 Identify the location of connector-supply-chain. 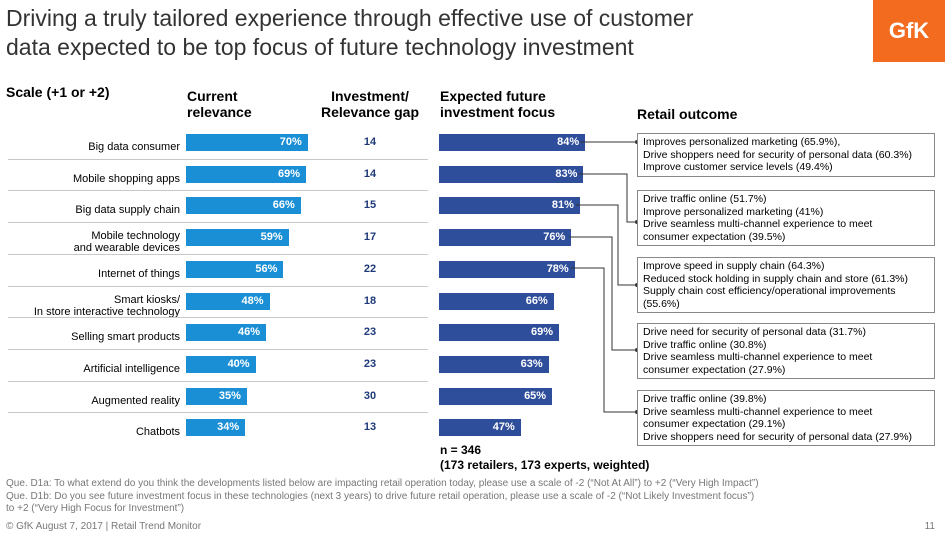
(606, 245).